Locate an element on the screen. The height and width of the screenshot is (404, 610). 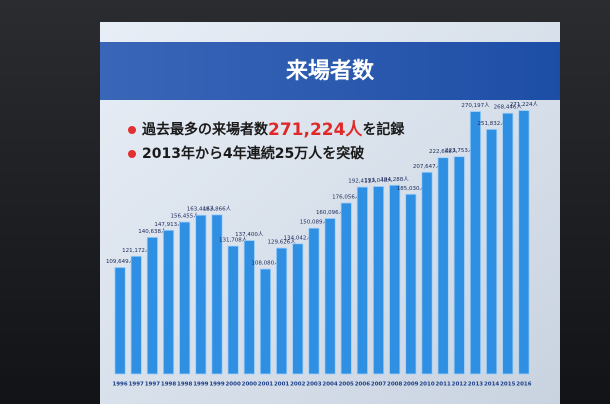
value-label: 109,649人 is located at coordinates (120, 261).